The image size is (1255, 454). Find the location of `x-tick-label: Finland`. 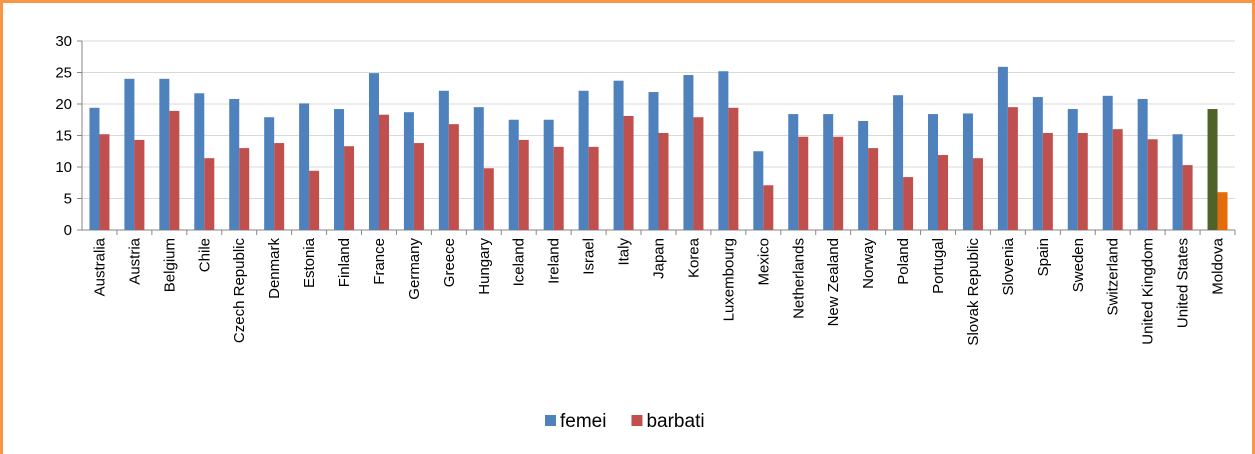

x-tick-label: Finland is located at coordinates (344, 262).